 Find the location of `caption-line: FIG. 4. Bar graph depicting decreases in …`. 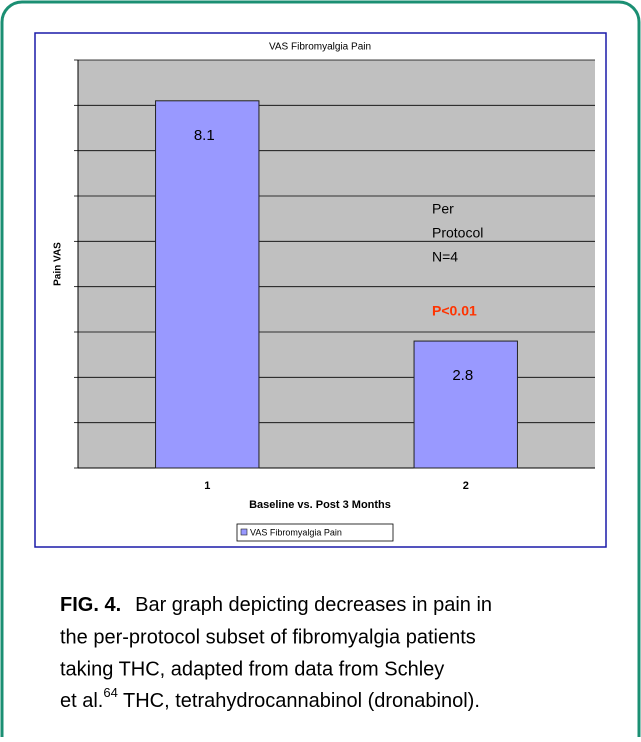

caption-line: FIG. 4. Bar graph depicting decreases in … is located at coordinates (276, 605).